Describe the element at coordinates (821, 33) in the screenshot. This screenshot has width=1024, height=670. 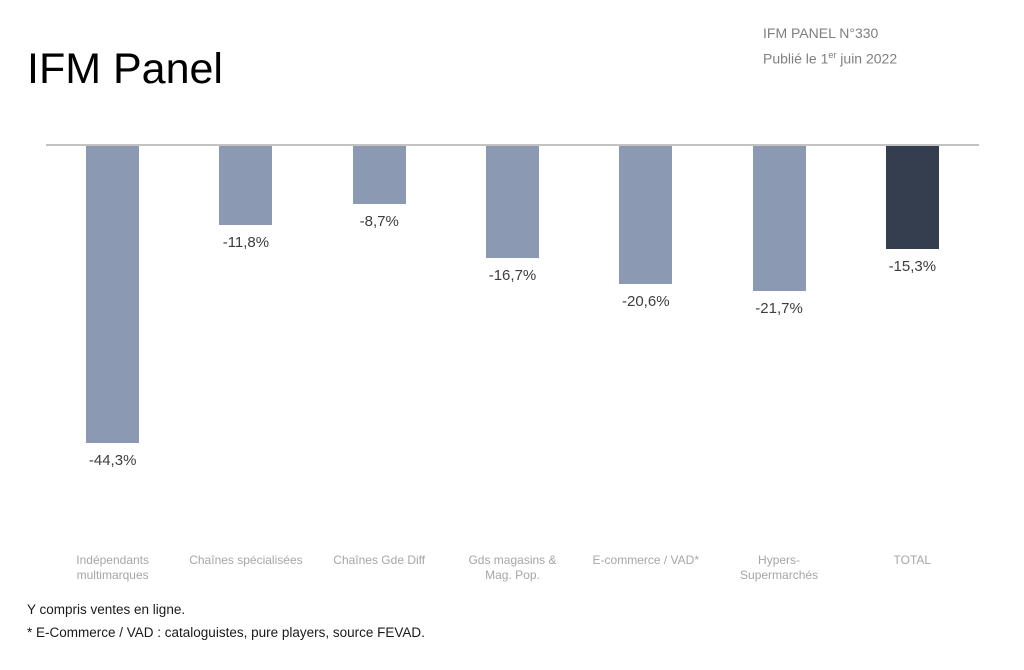
I see `report-number: IFM PANEL N°330` at that location.